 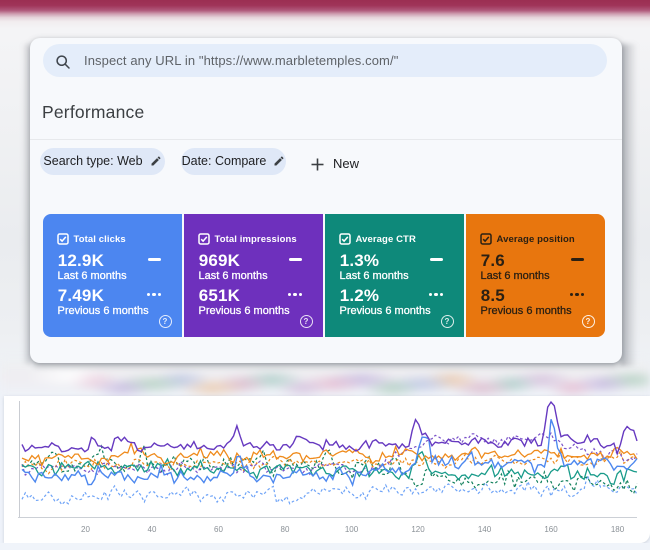 I want to click on svg-text: 20, so click(x=85, y=529).